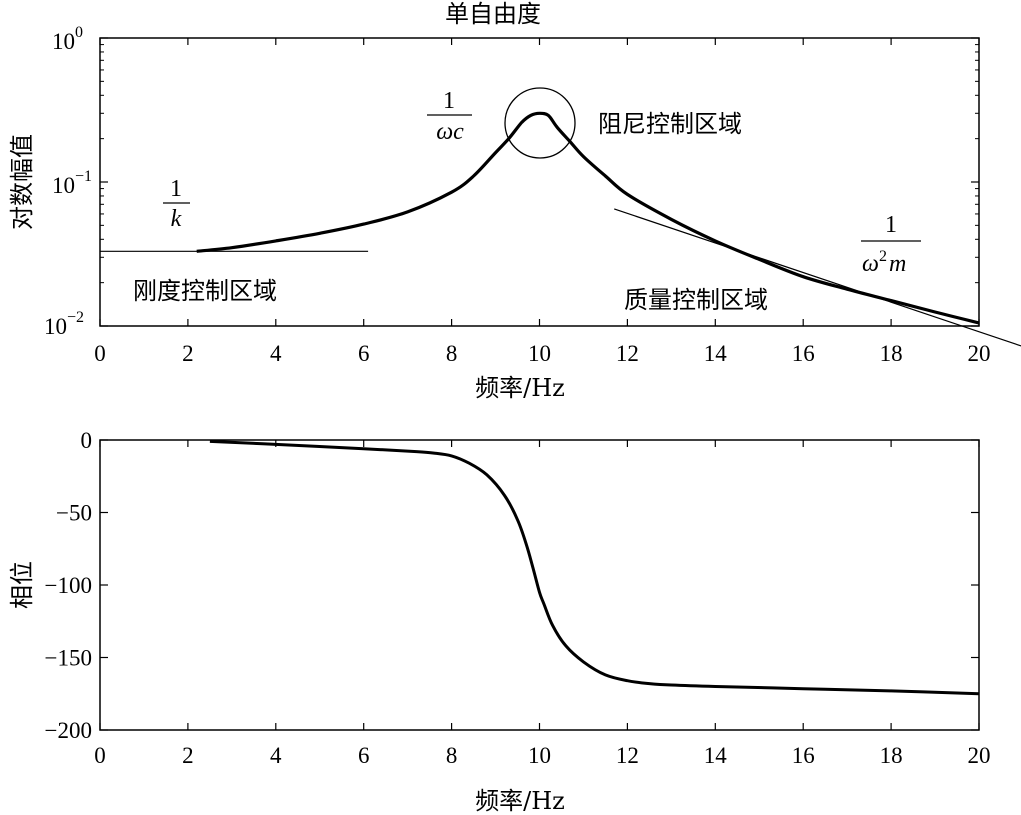 The width and height of the screenshot is (1021, 815). Describe the element at coordinates (452, 353) in the screenshot. I see `magnitude-xtick-label: 8` at that location.